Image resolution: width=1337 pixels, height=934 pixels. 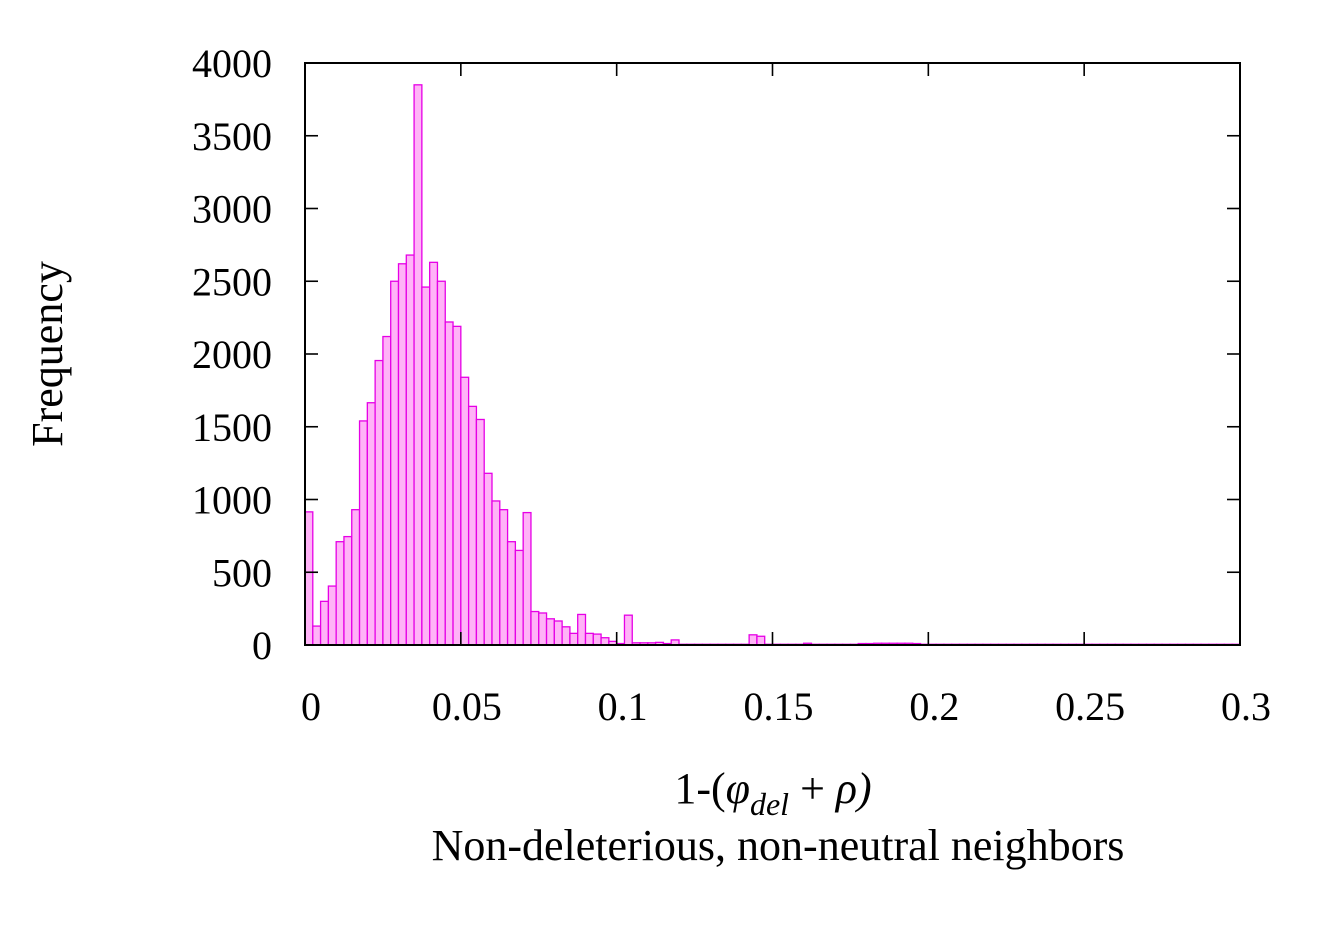 What do you see at coordinates (772, 793) in the screenshot?
I see `x-axis-label: 1-(φdel + ρ)` at bounding box center [772, 793].